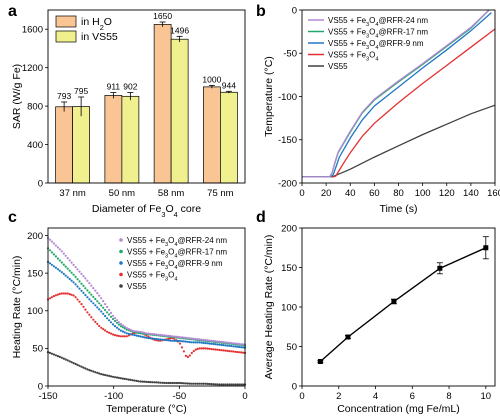 This screenshot has height=417, width=500. What do you see at coordinates (423, 193) in the screenshot?
I see `x-tick-label: 100` at bounding box center [423, 193].